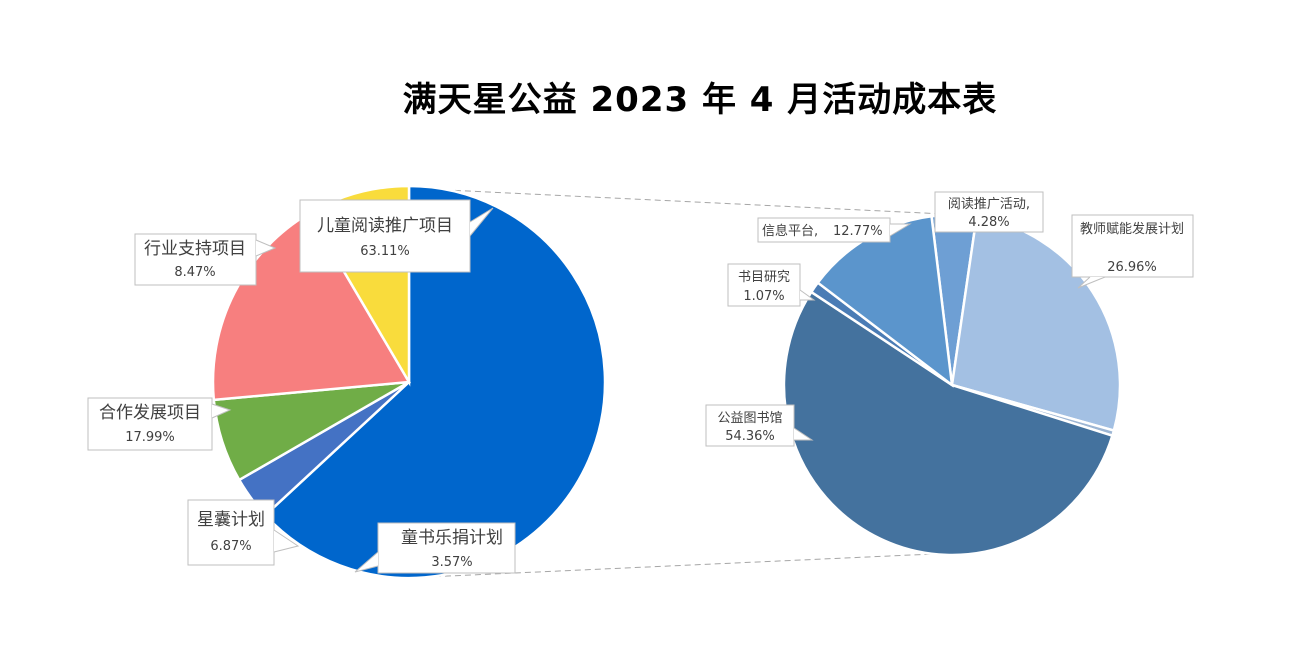  I want to click on label-合作发展项目: 合作发展项目 17.99%, so click(159, 424).